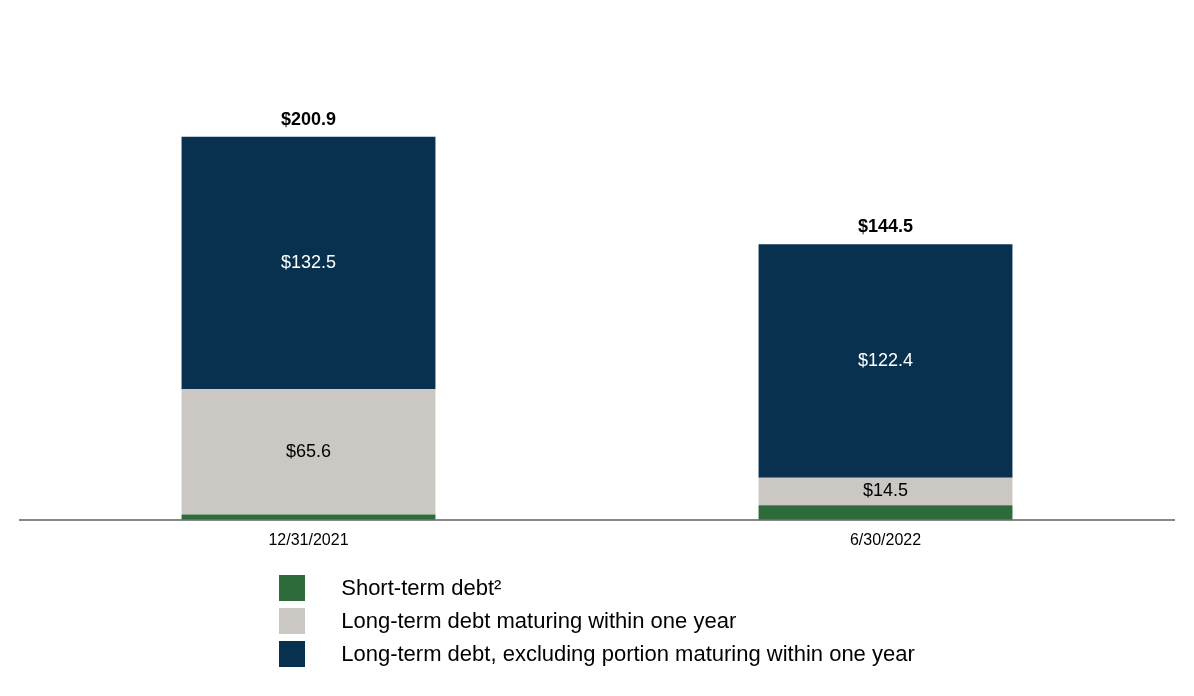 The height and width of the screenshot is (696, 1194). Describe the element at coordinates (885, 226) in the screenshot. I see `total-label: $144.5` at that location.